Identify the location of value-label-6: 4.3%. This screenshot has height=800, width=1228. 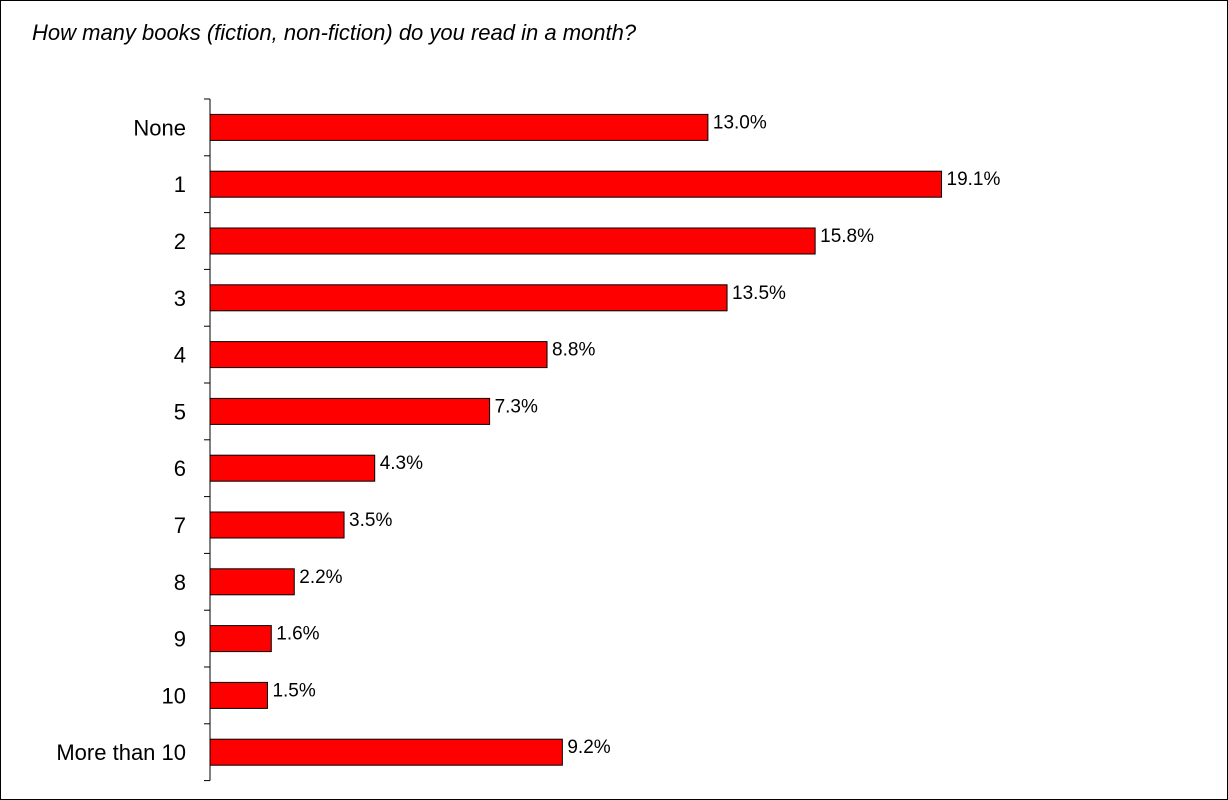
(401, 463).